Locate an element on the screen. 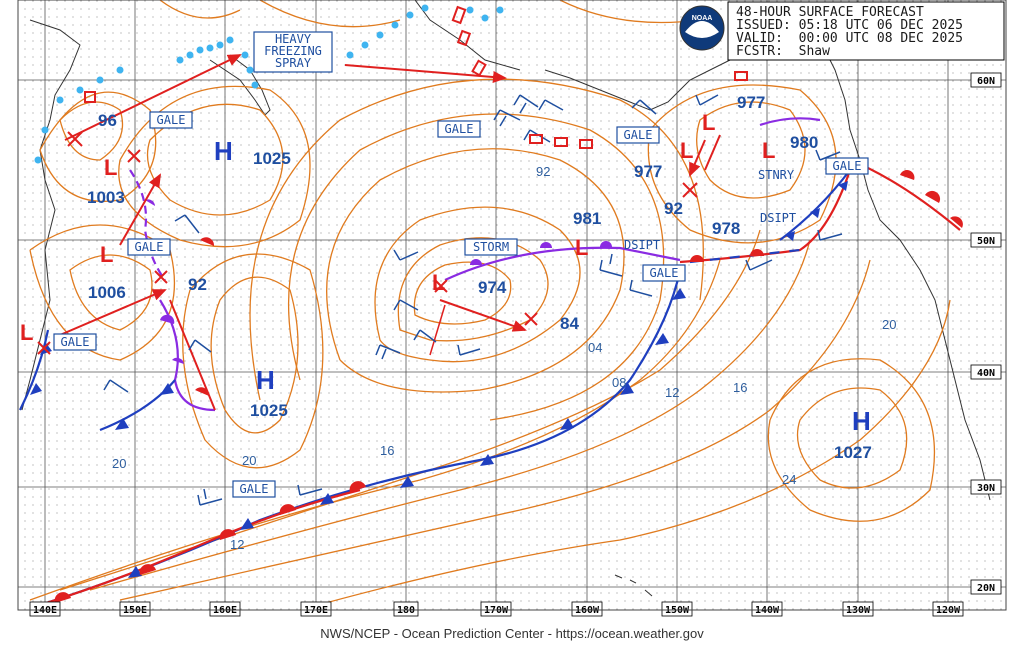  freezing-spray-markers is located at coordinates (416, 77).